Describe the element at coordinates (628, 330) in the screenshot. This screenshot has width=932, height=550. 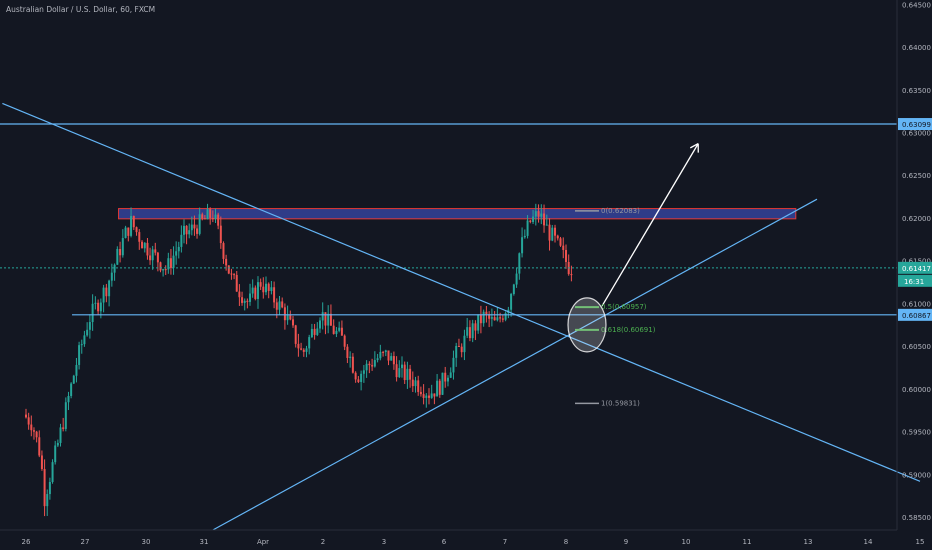
I see `fib-level-label: 0.618(0.60691)` at that location.